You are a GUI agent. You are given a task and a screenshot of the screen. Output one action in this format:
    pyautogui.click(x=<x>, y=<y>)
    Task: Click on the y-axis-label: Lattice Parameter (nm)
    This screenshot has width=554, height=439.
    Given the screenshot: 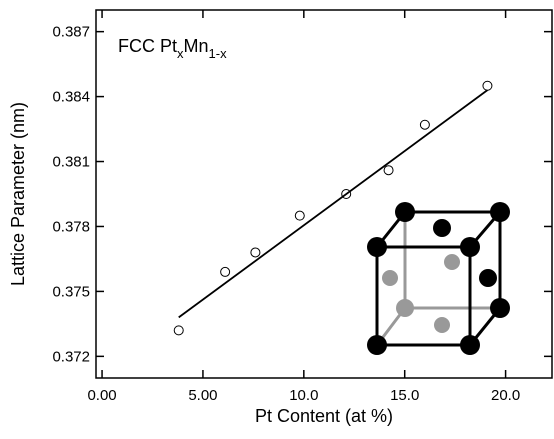 What is the action you would take?
    pyautogui.click(x=18, y=194)
    